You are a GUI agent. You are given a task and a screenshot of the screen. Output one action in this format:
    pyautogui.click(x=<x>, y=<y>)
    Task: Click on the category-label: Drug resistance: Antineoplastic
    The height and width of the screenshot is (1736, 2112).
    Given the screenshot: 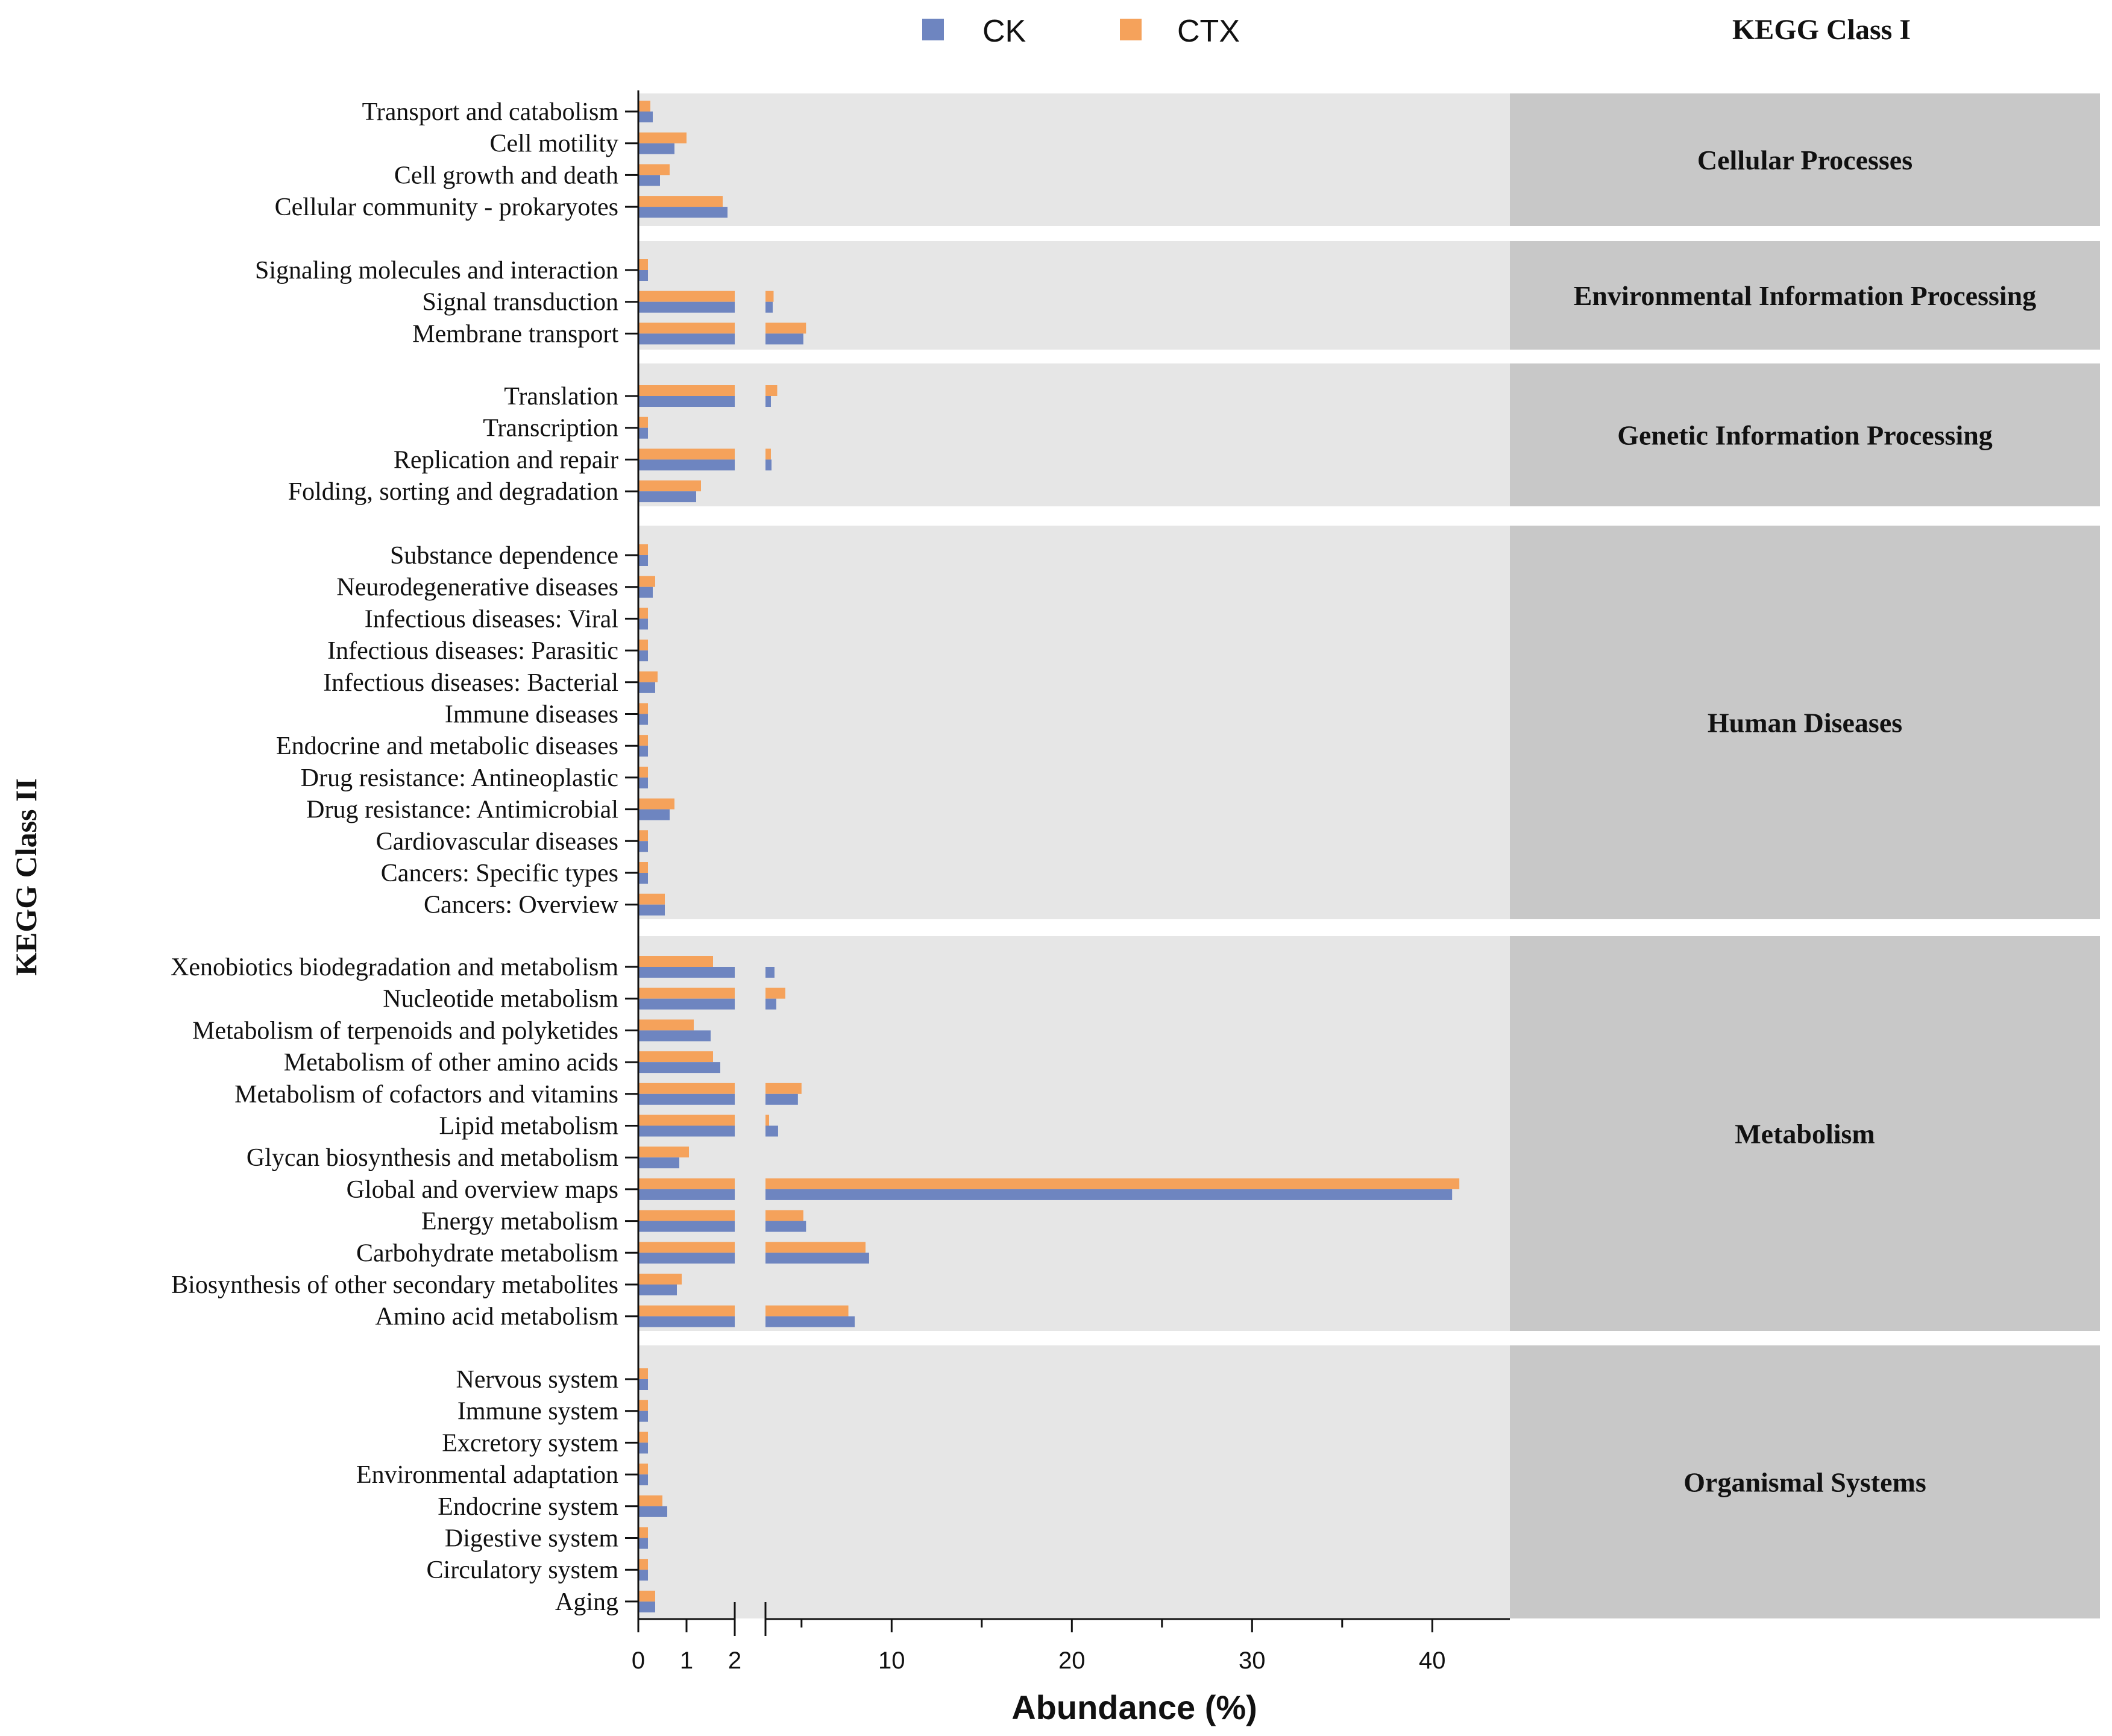 What is the action you would take?
    pyautogui.click(x=459, y=778)
    